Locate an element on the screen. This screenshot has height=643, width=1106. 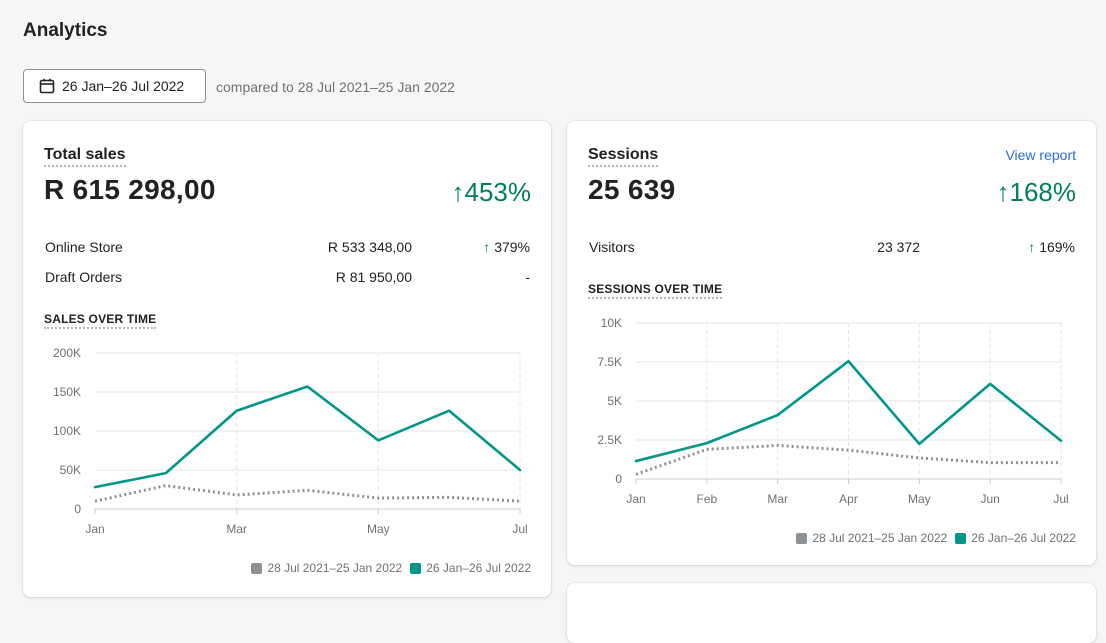
sessions-change-value: 168% is located at coordinates (1043, 192).